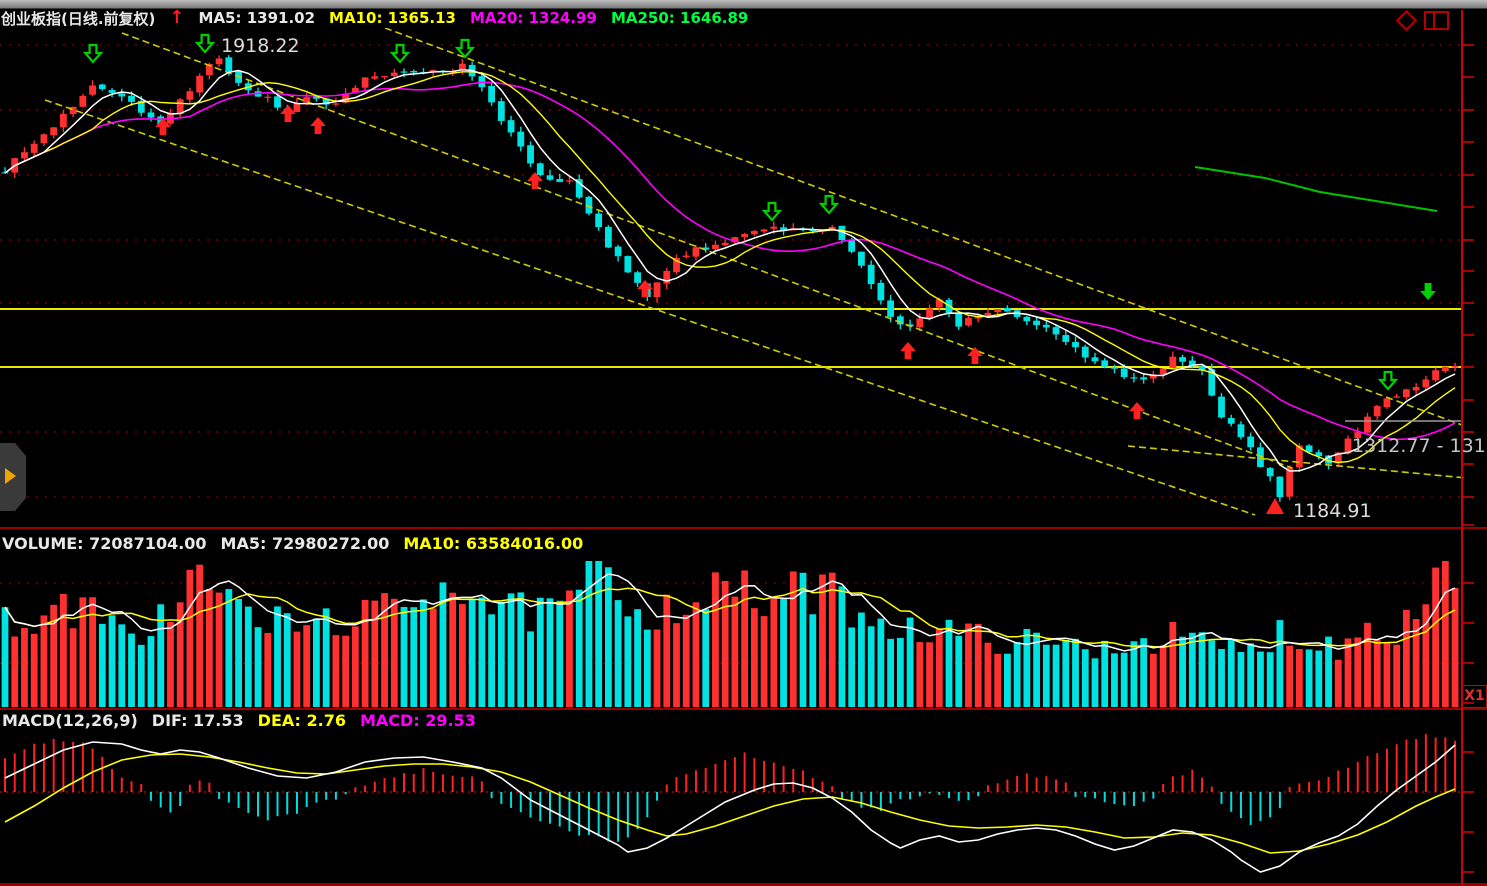  I want to click on macd-value: MACD: 29.53, so click(418, 720).